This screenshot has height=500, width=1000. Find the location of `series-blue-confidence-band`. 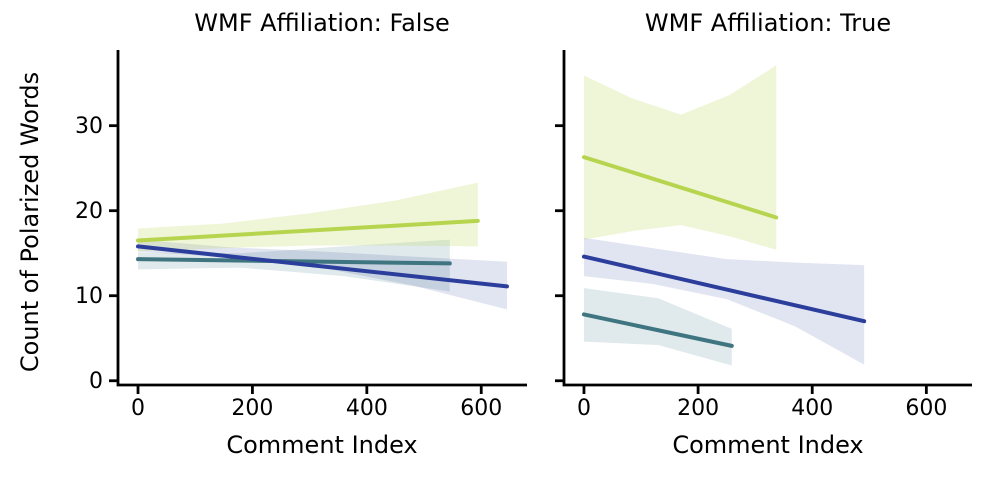

series-blue-confidence-band is located at coordinates (724, 301).